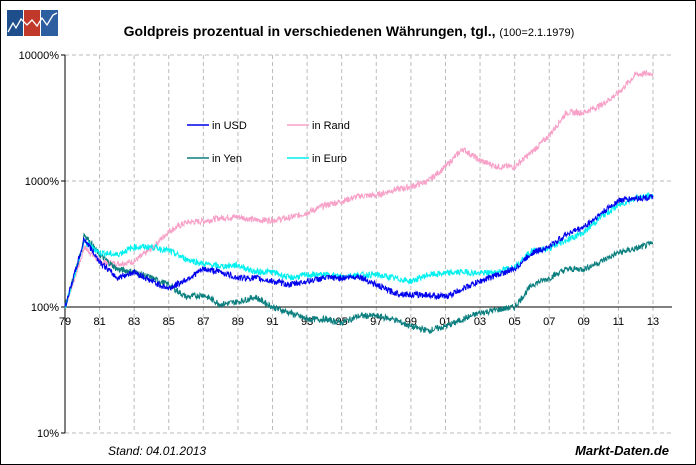  Describe the element at coordinates (157, 451) in the screenshot. I see `stand-date: Stand: 04.01.2013` at that location.